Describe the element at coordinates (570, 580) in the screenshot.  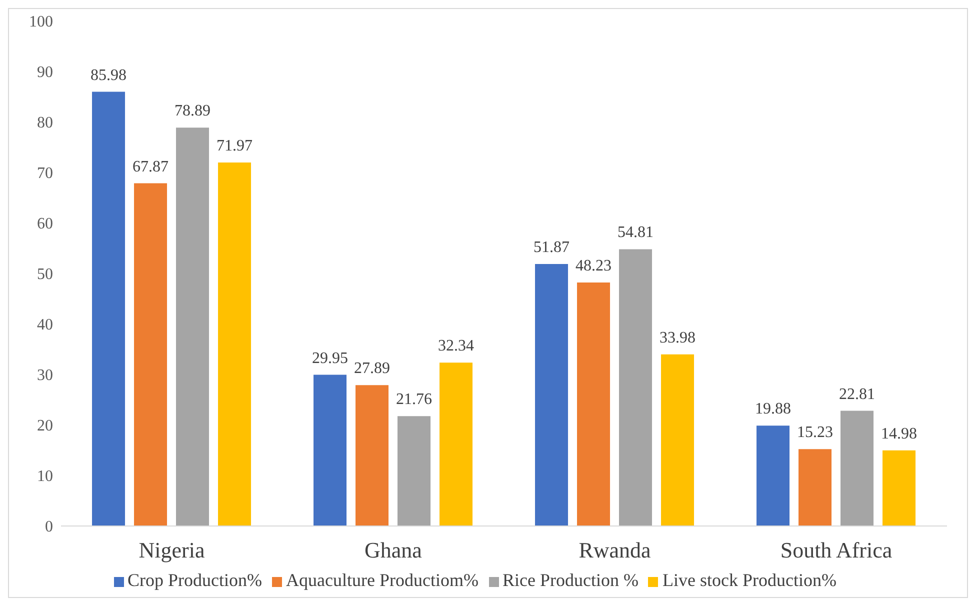
I see `legend-label: Rice Production %` at that location.